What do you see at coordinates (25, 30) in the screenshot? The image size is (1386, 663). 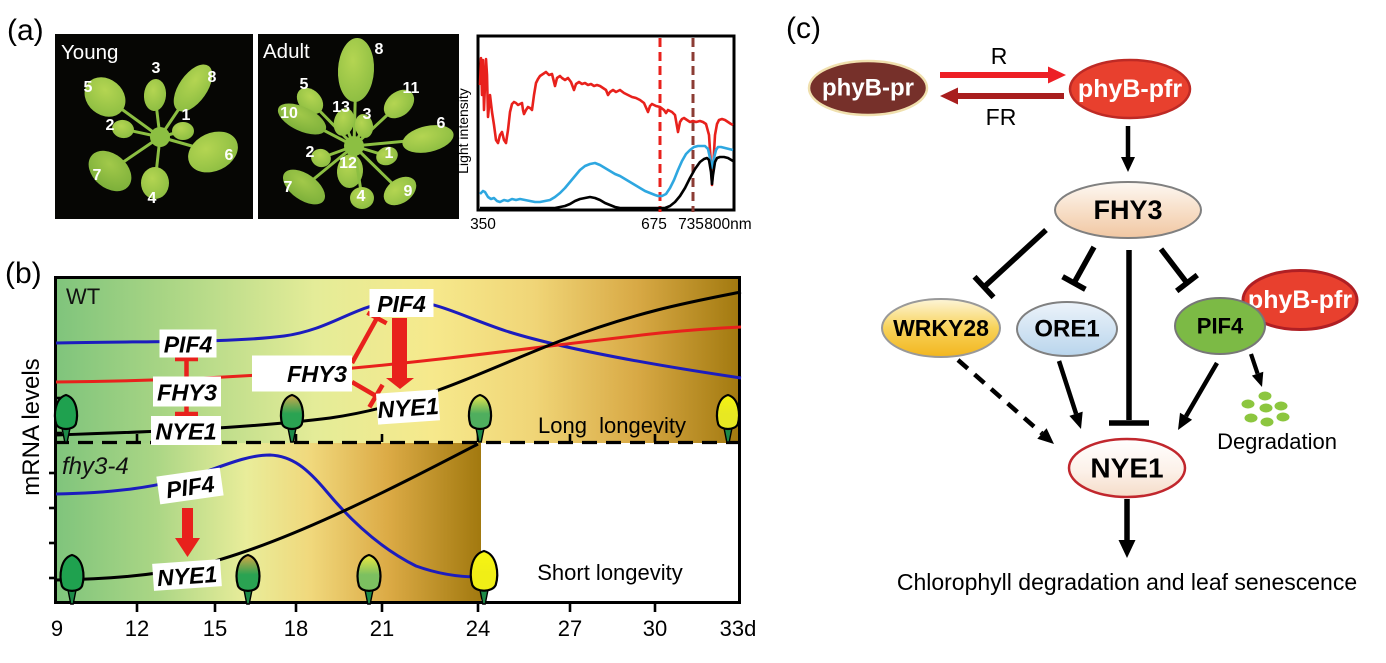 I see `svg-text: (a)` at bounding box center [25, 30].